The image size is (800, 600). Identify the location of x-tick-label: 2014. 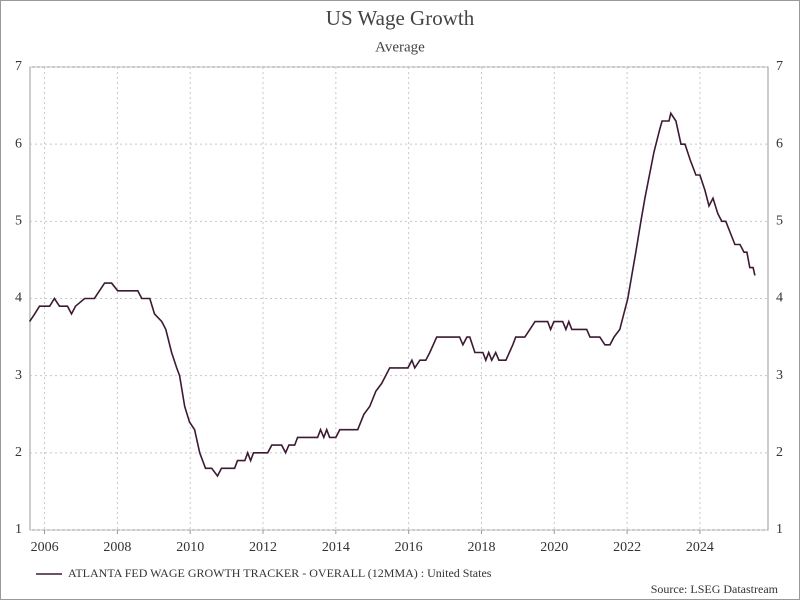
(336, 547).